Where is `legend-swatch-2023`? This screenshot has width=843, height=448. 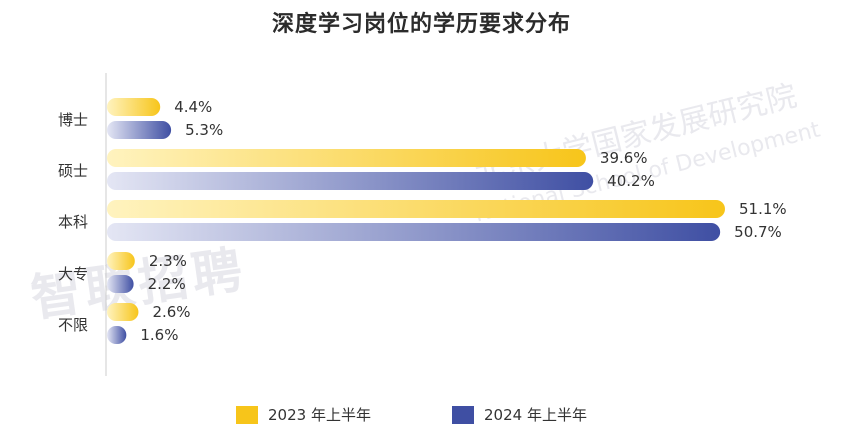
legend-swatch-2023 is located at coordinates (247, 414).